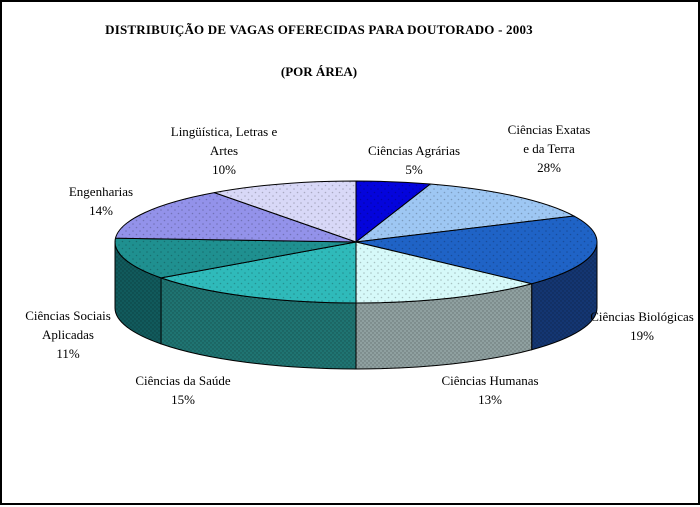  I want to click on pie-label-line: 28%, so click(549, 167).